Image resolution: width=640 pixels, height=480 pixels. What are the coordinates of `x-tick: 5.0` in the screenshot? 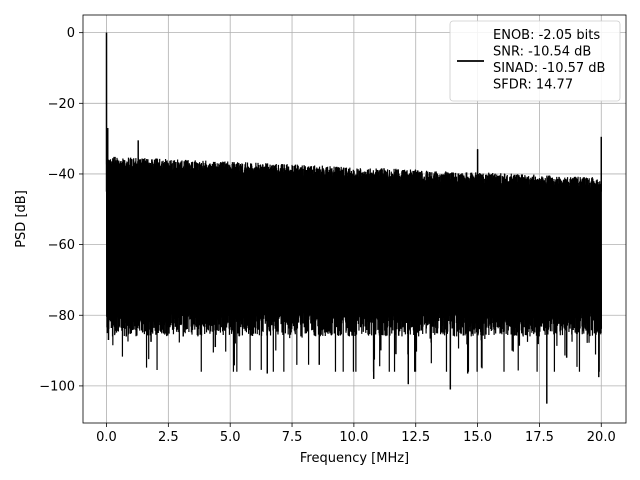 It's located at (230, 434).